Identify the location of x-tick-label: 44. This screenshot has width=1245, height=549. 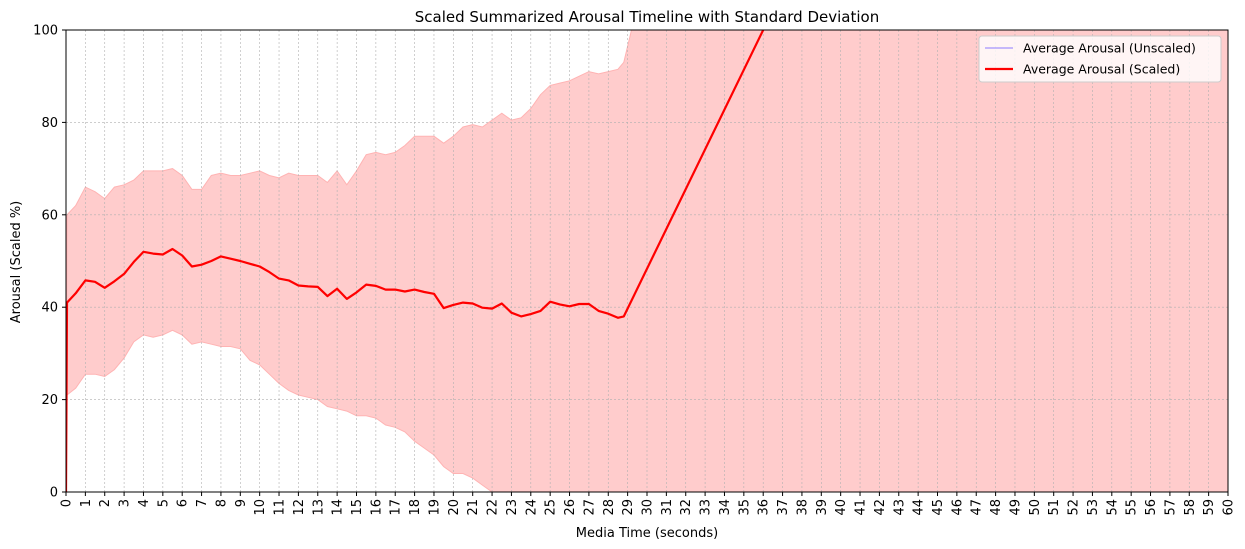
(919, 507).